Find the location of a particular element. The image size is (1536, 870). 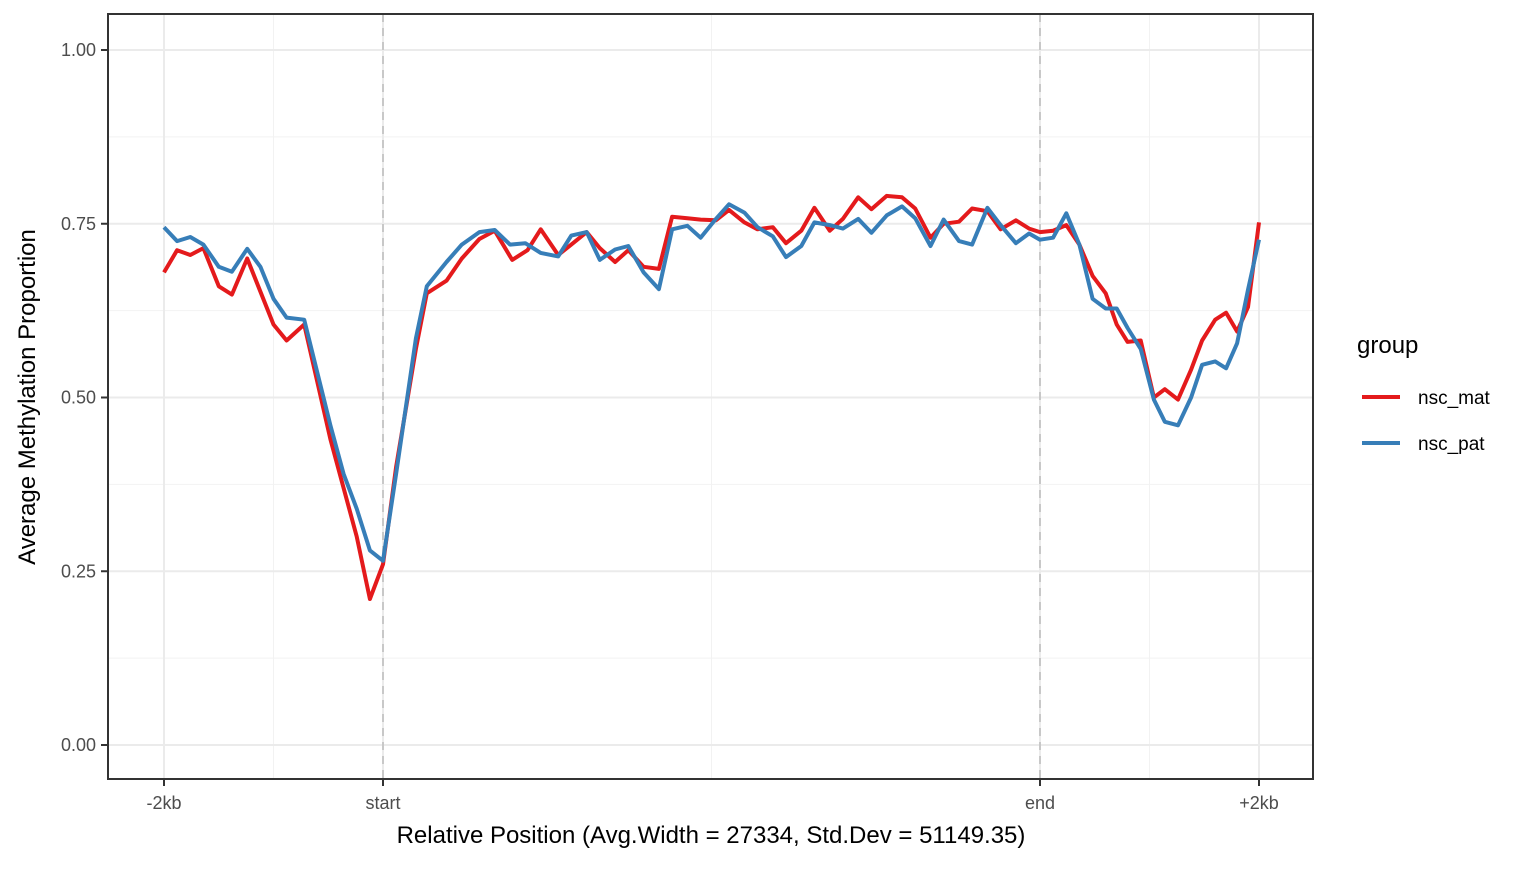

y-tick-label: 0.75 is located at coordinates (78, 224).